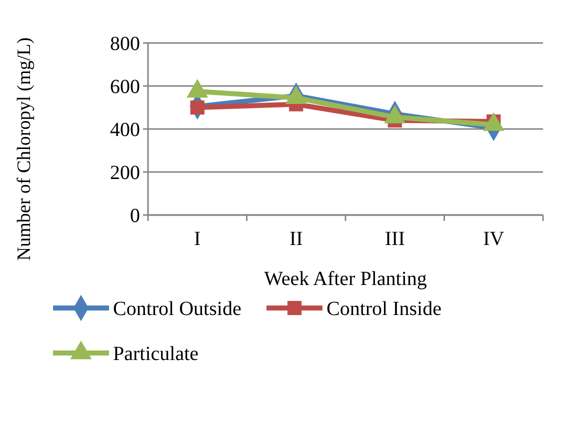 Image resolution: width=561 pixels, height=430 pixels. Describe the element at coordinates (135, 216) in the screenshot. I see `y-tick-label: 0` at that location.